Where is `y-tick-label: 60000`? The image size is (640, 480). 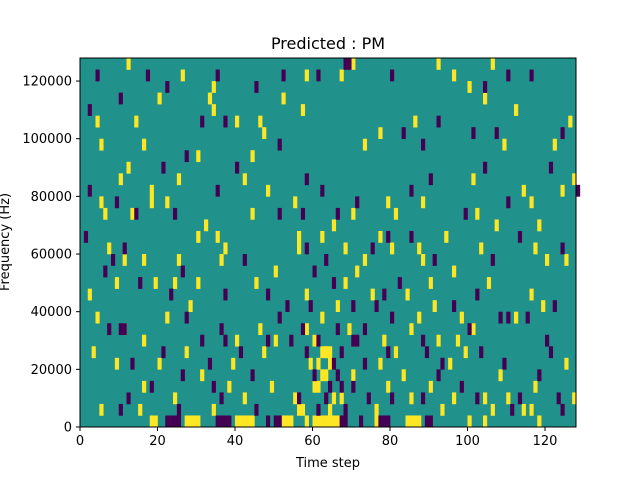 y-tick-label: 60000 is located at coordinates (51, 255).